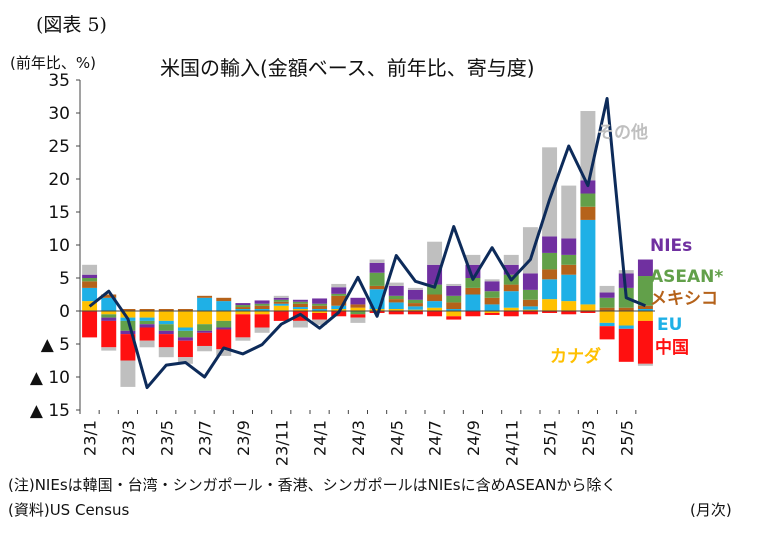  Describe the element at coordinates (53, 63) in the screenshot. I see `y-axis-unit: (前年比、%)` at that location.